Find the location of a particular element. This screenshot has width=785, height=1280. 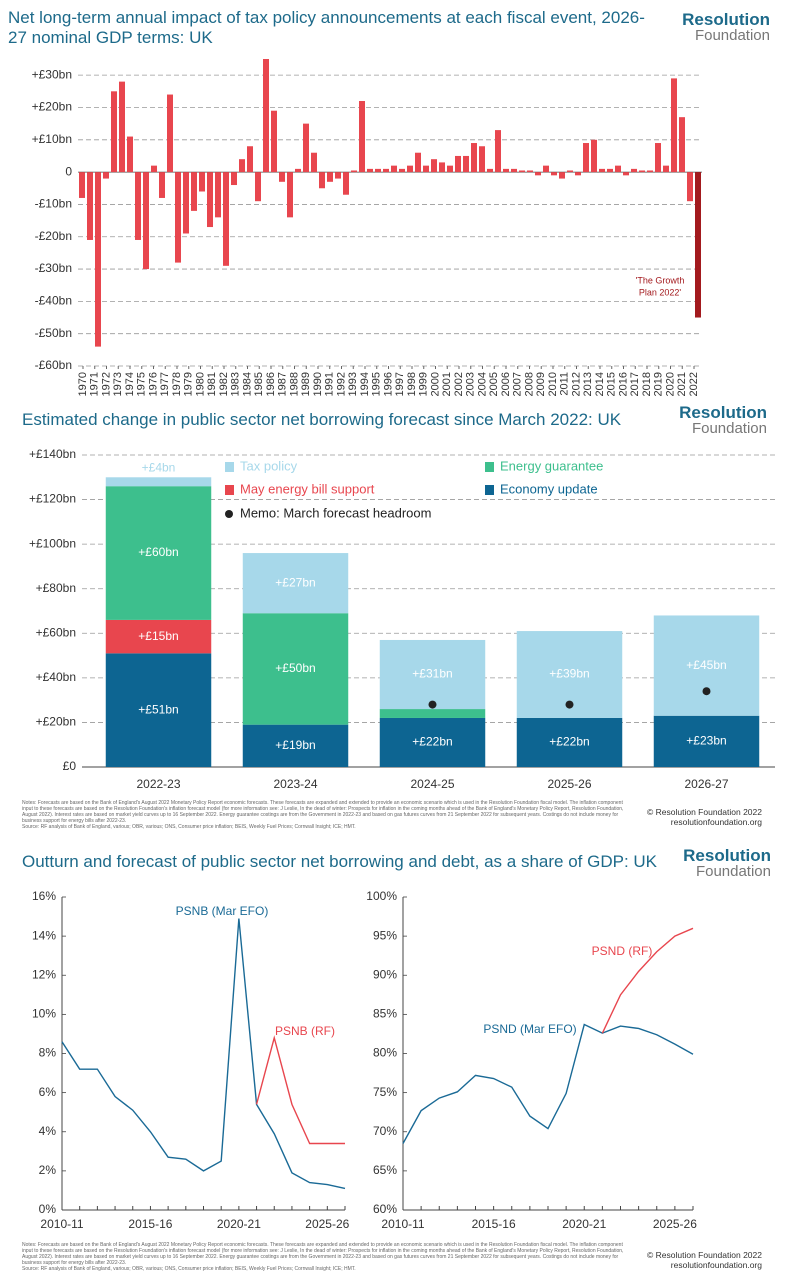

legend-label: Energy guarantee is located at coordinates (551, 465).